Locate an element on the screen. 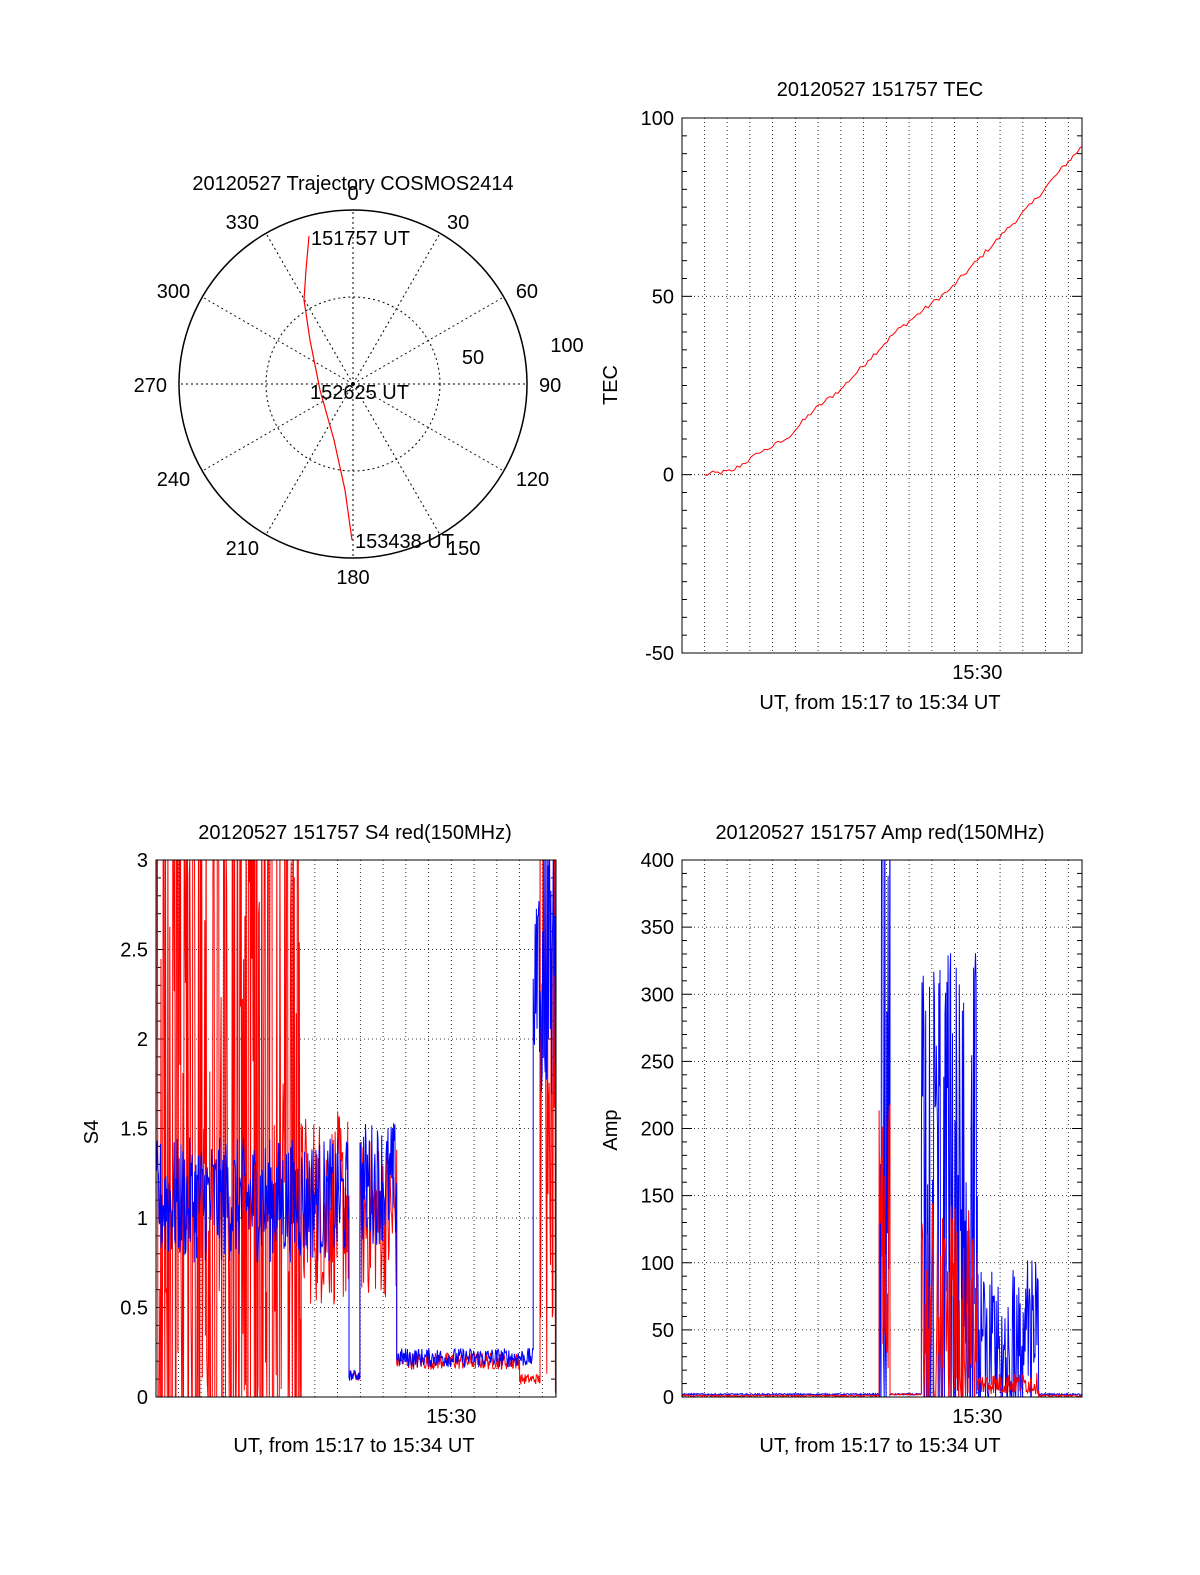 This screenshot has height=1575, width=1200. s4-ylabel: S4 is located at coordinates (92, 1132).